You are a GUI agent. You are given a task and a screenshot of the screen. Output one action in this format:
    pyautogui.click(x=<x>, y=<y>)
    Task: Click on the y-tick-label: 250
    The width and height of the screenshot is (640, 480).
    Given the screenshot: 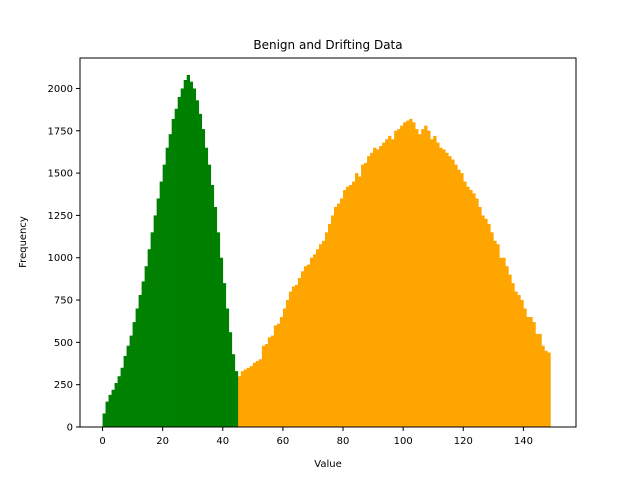 What is the action you would take?
    pyautogui.click(x=63, y=385)
    